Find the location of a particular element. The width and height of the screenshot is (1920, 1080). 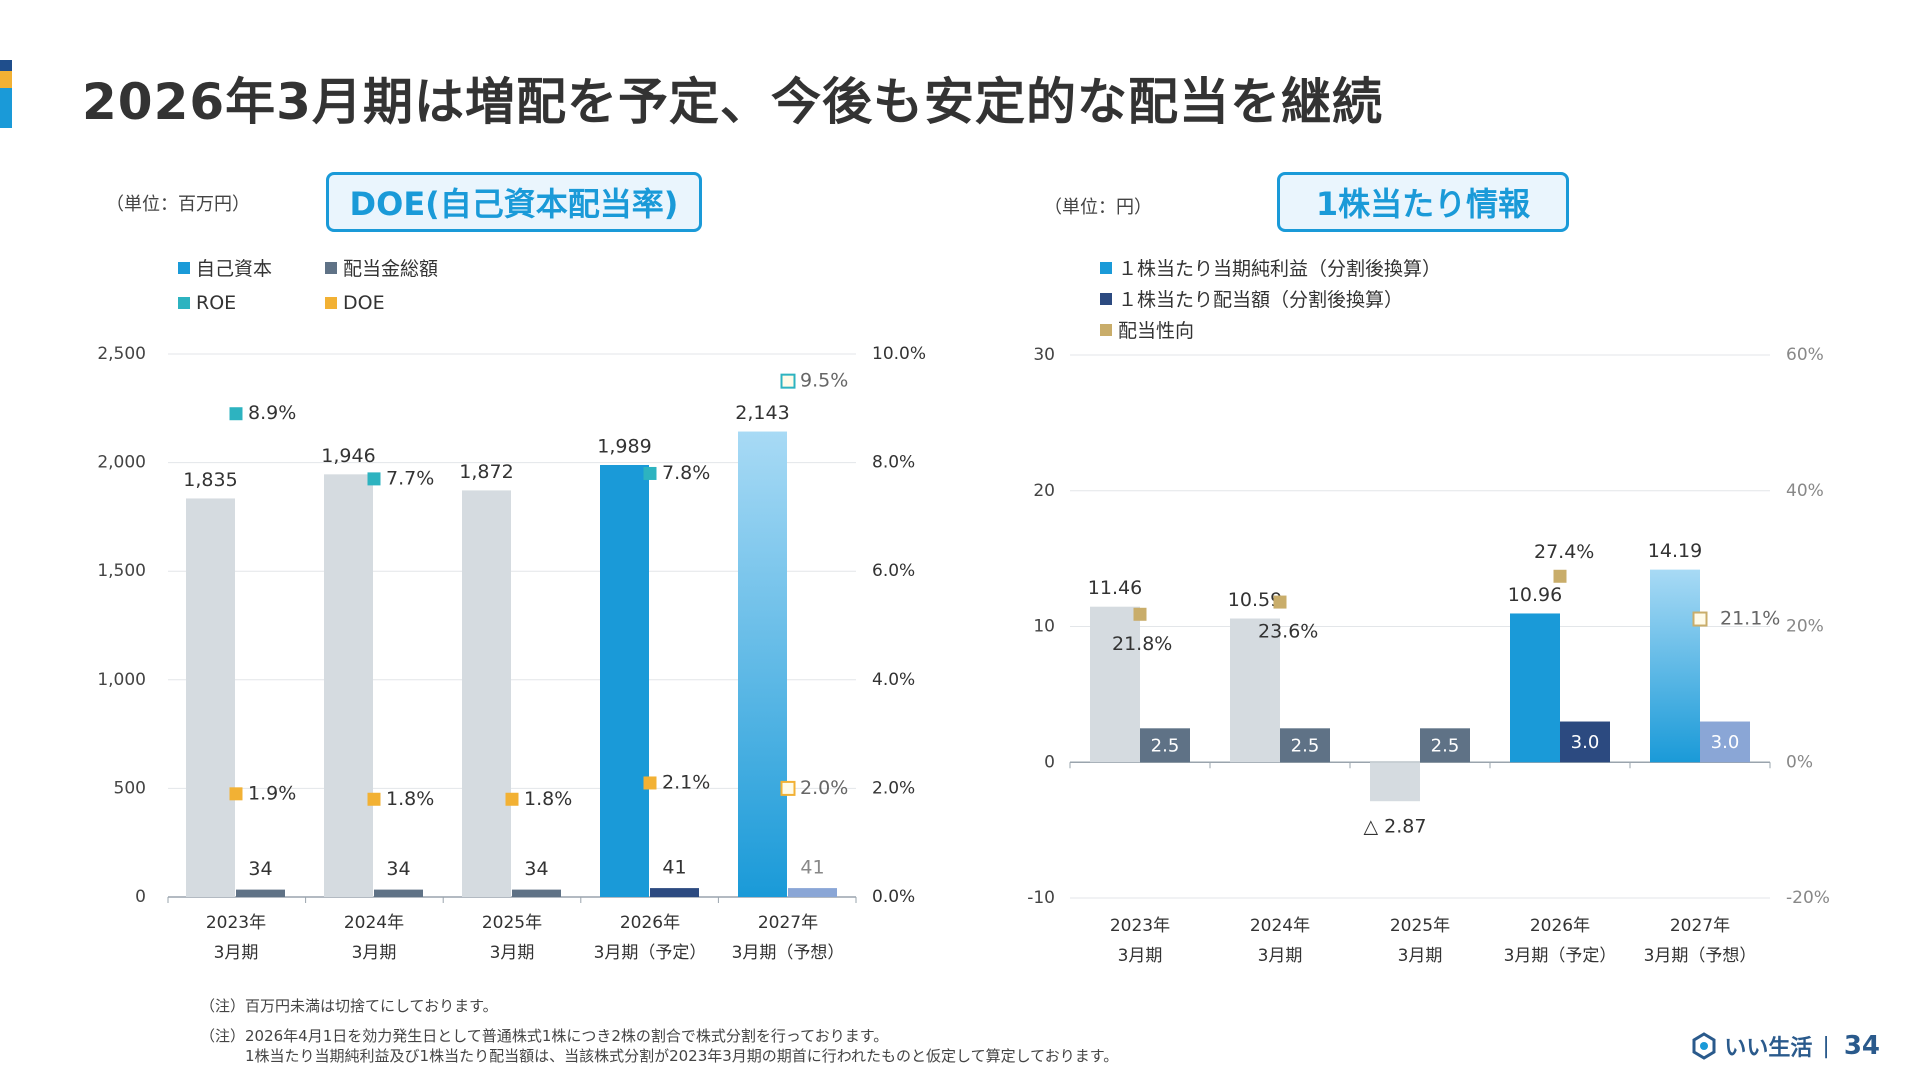

legend-swatch-dps is located at coordinates (1106, 298).